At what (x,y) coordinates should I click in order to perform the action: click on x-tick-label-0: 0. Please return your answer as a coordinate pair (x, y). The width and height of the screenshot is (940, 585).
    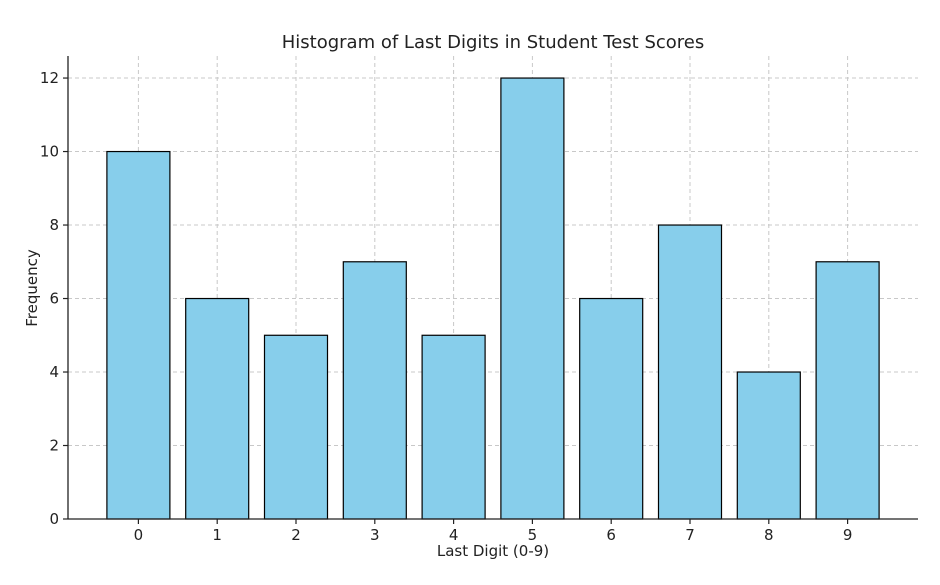
    Looking at the image, I should click on (139, 535).